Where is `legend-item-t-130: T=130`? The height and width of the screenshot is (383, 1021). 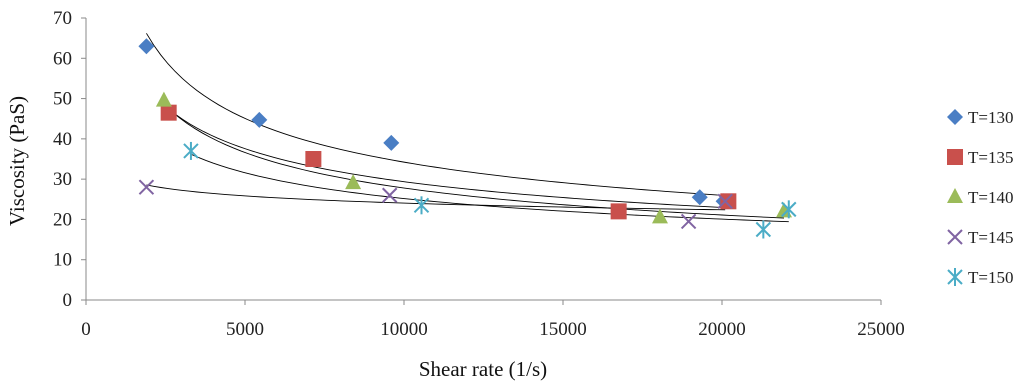 legend-item-t-130: T=130 is located at coordinates (980, 117).